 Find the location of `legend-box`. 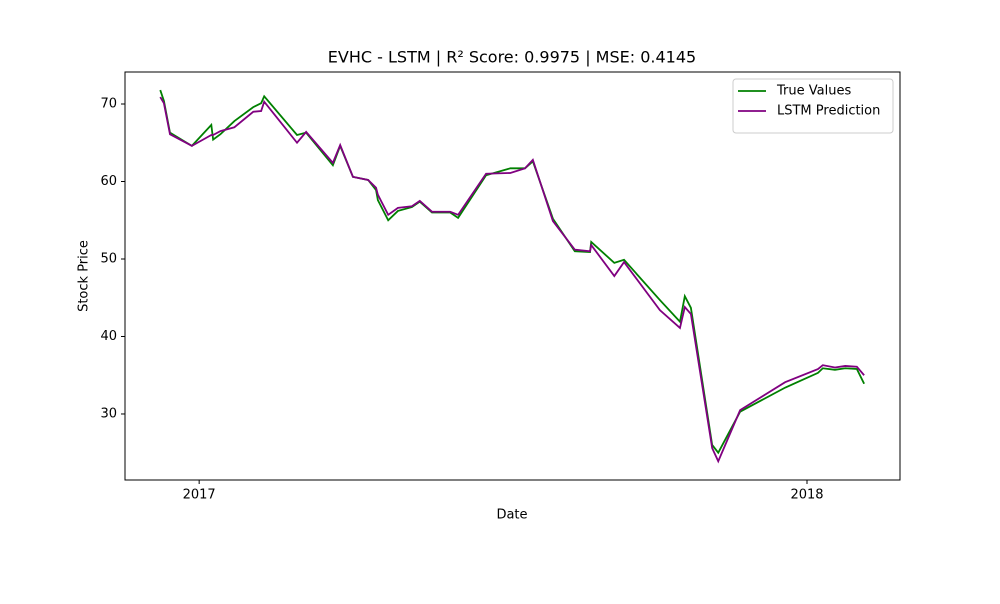

legend-box is located at coordinates (813, 106).